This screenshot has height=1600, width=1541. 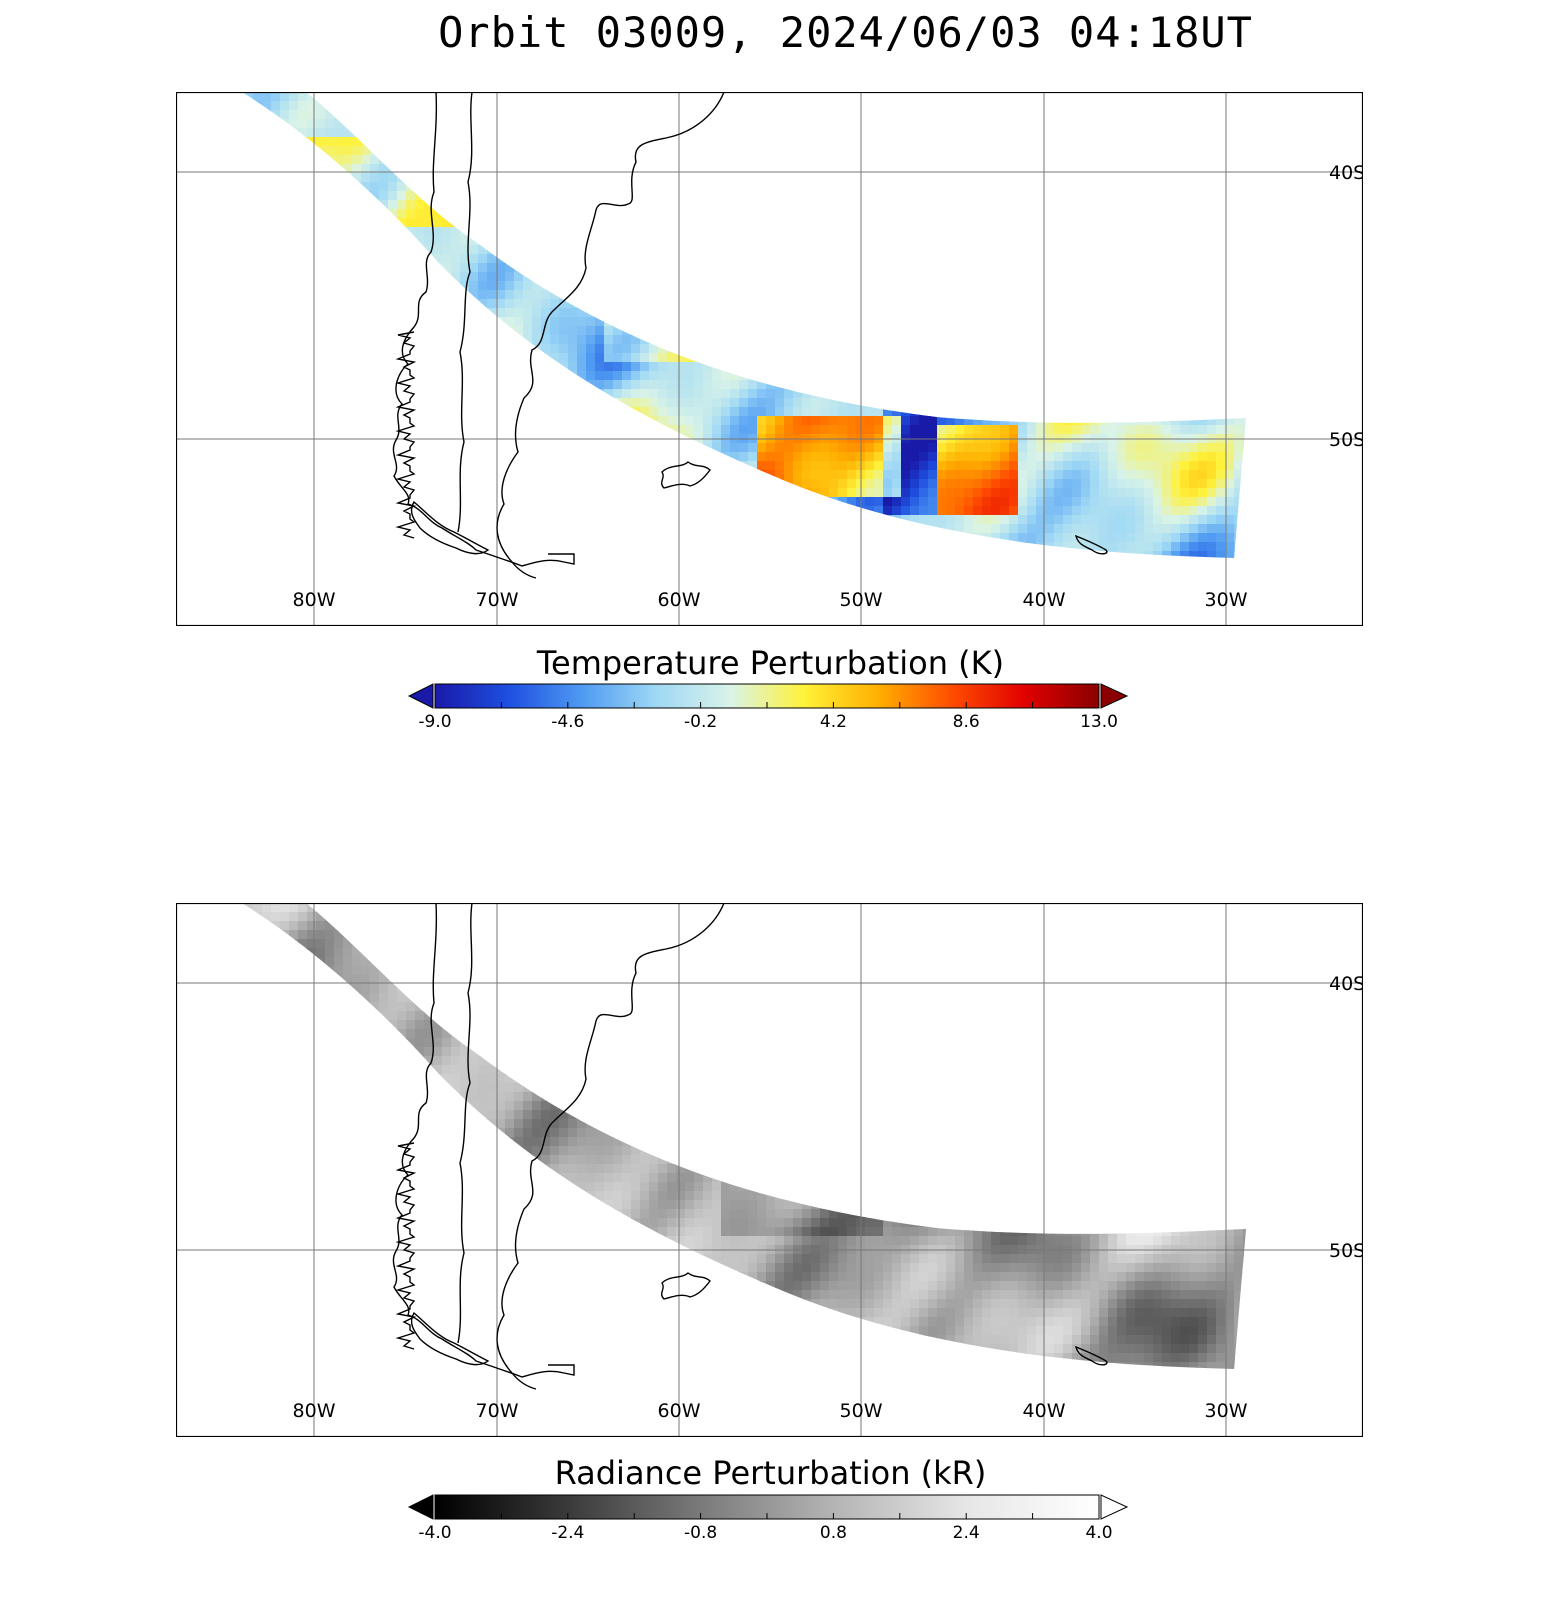 I want to click on radiance-colorbar: -4.0 -2.4 -0.8 0.8 2.4 4.0, so click(x=770, y=1521).